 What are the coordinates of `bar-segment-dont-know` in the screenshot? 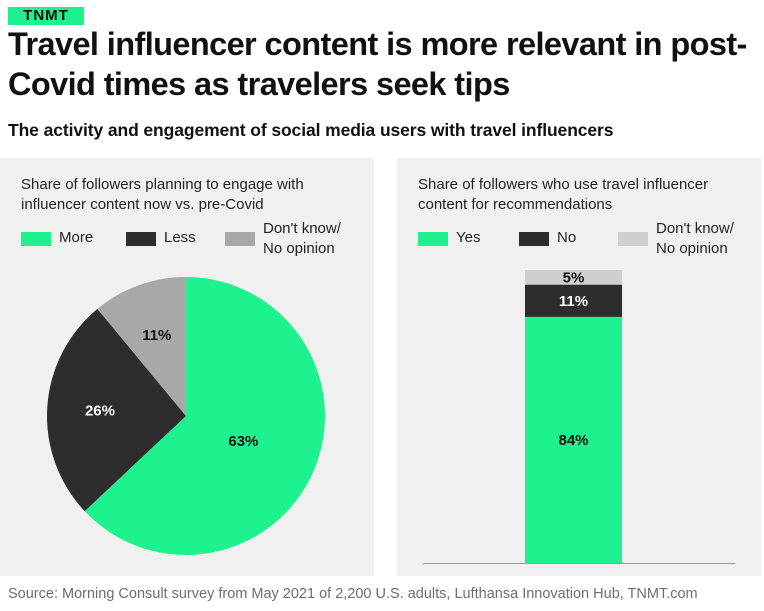 It's located at (573, 277).